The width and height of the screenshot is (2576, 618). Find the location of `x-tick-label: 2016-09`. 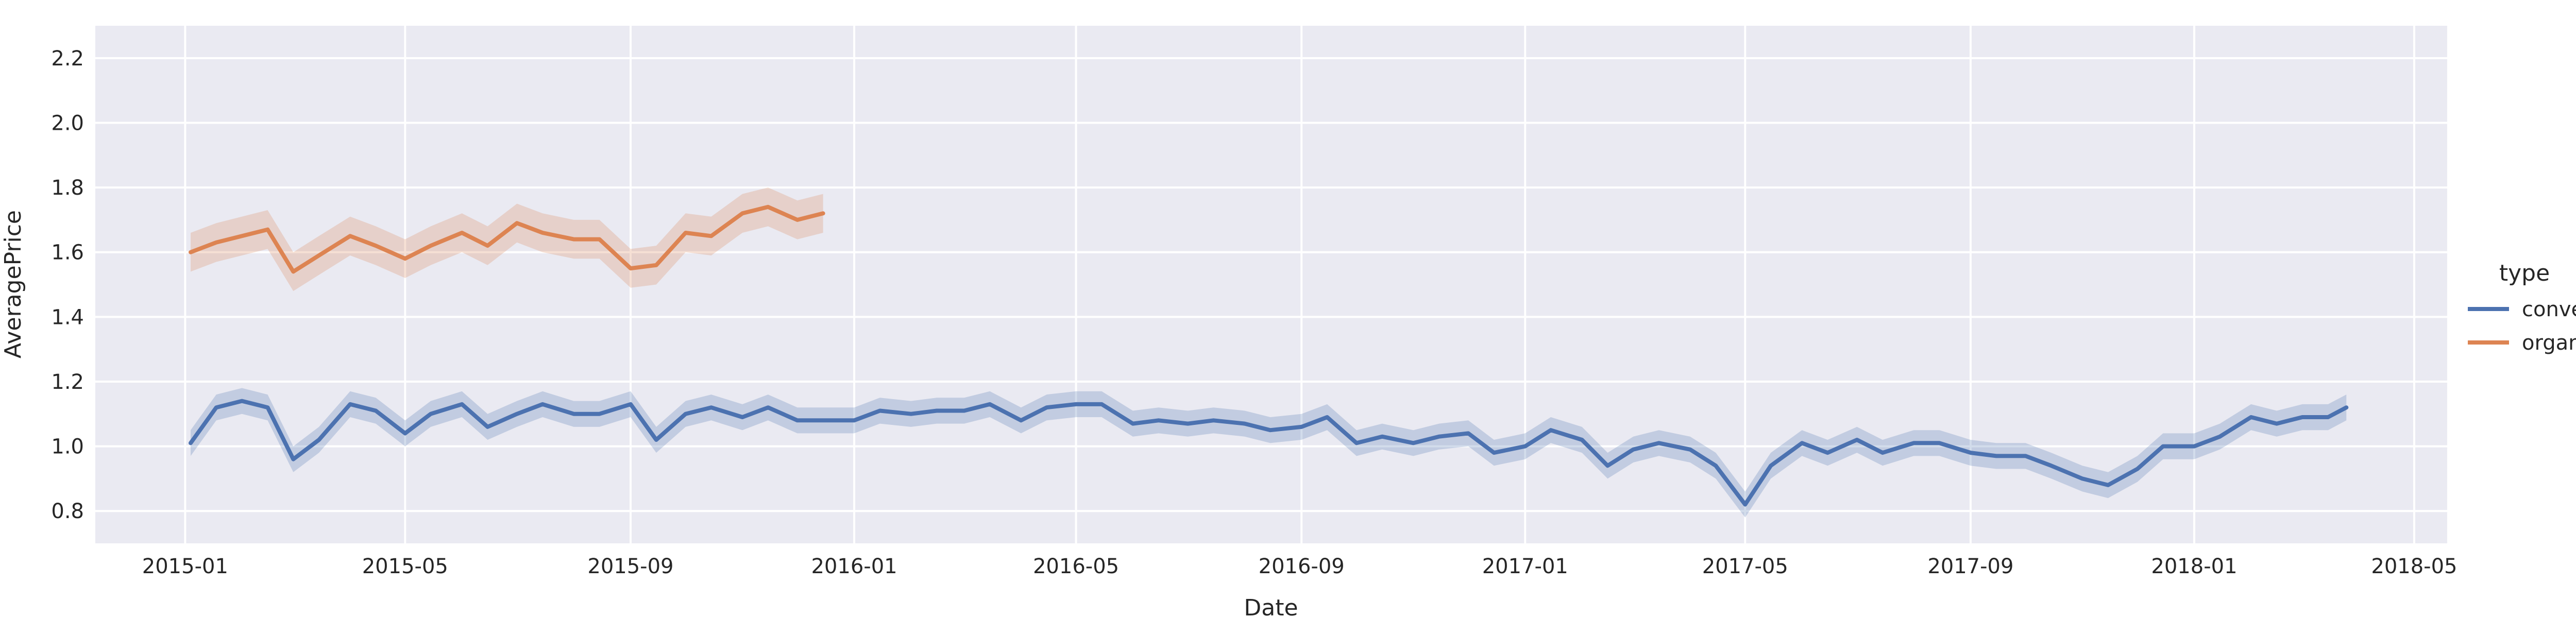

x-tick-label: 2016-09 is located at coordinates (1302, 566).